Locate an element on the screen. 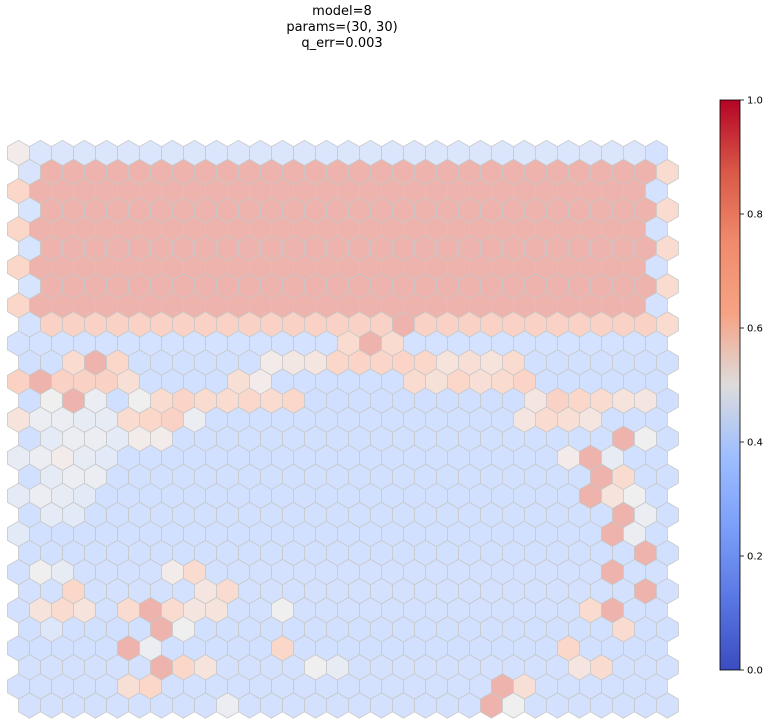 This screenshot has width=777, height=725. colorbar-tick-label: 0.2 is located at coordinates (755, 557).